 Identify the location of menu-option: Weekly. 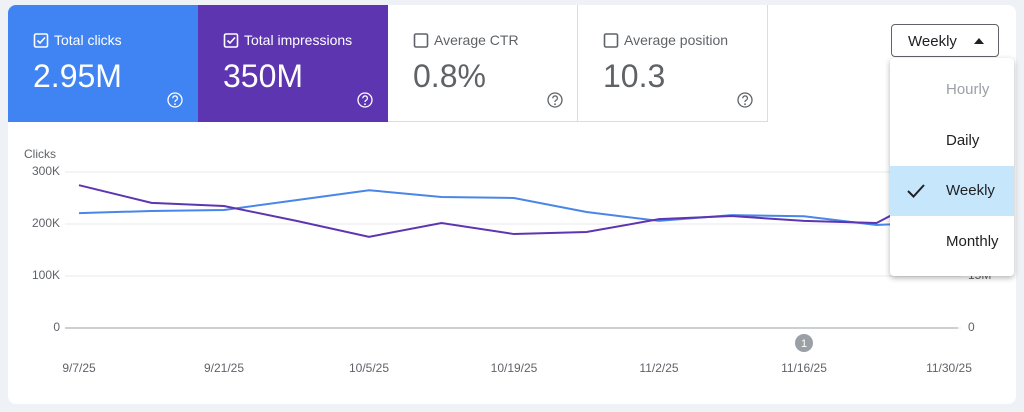
(952, 191).